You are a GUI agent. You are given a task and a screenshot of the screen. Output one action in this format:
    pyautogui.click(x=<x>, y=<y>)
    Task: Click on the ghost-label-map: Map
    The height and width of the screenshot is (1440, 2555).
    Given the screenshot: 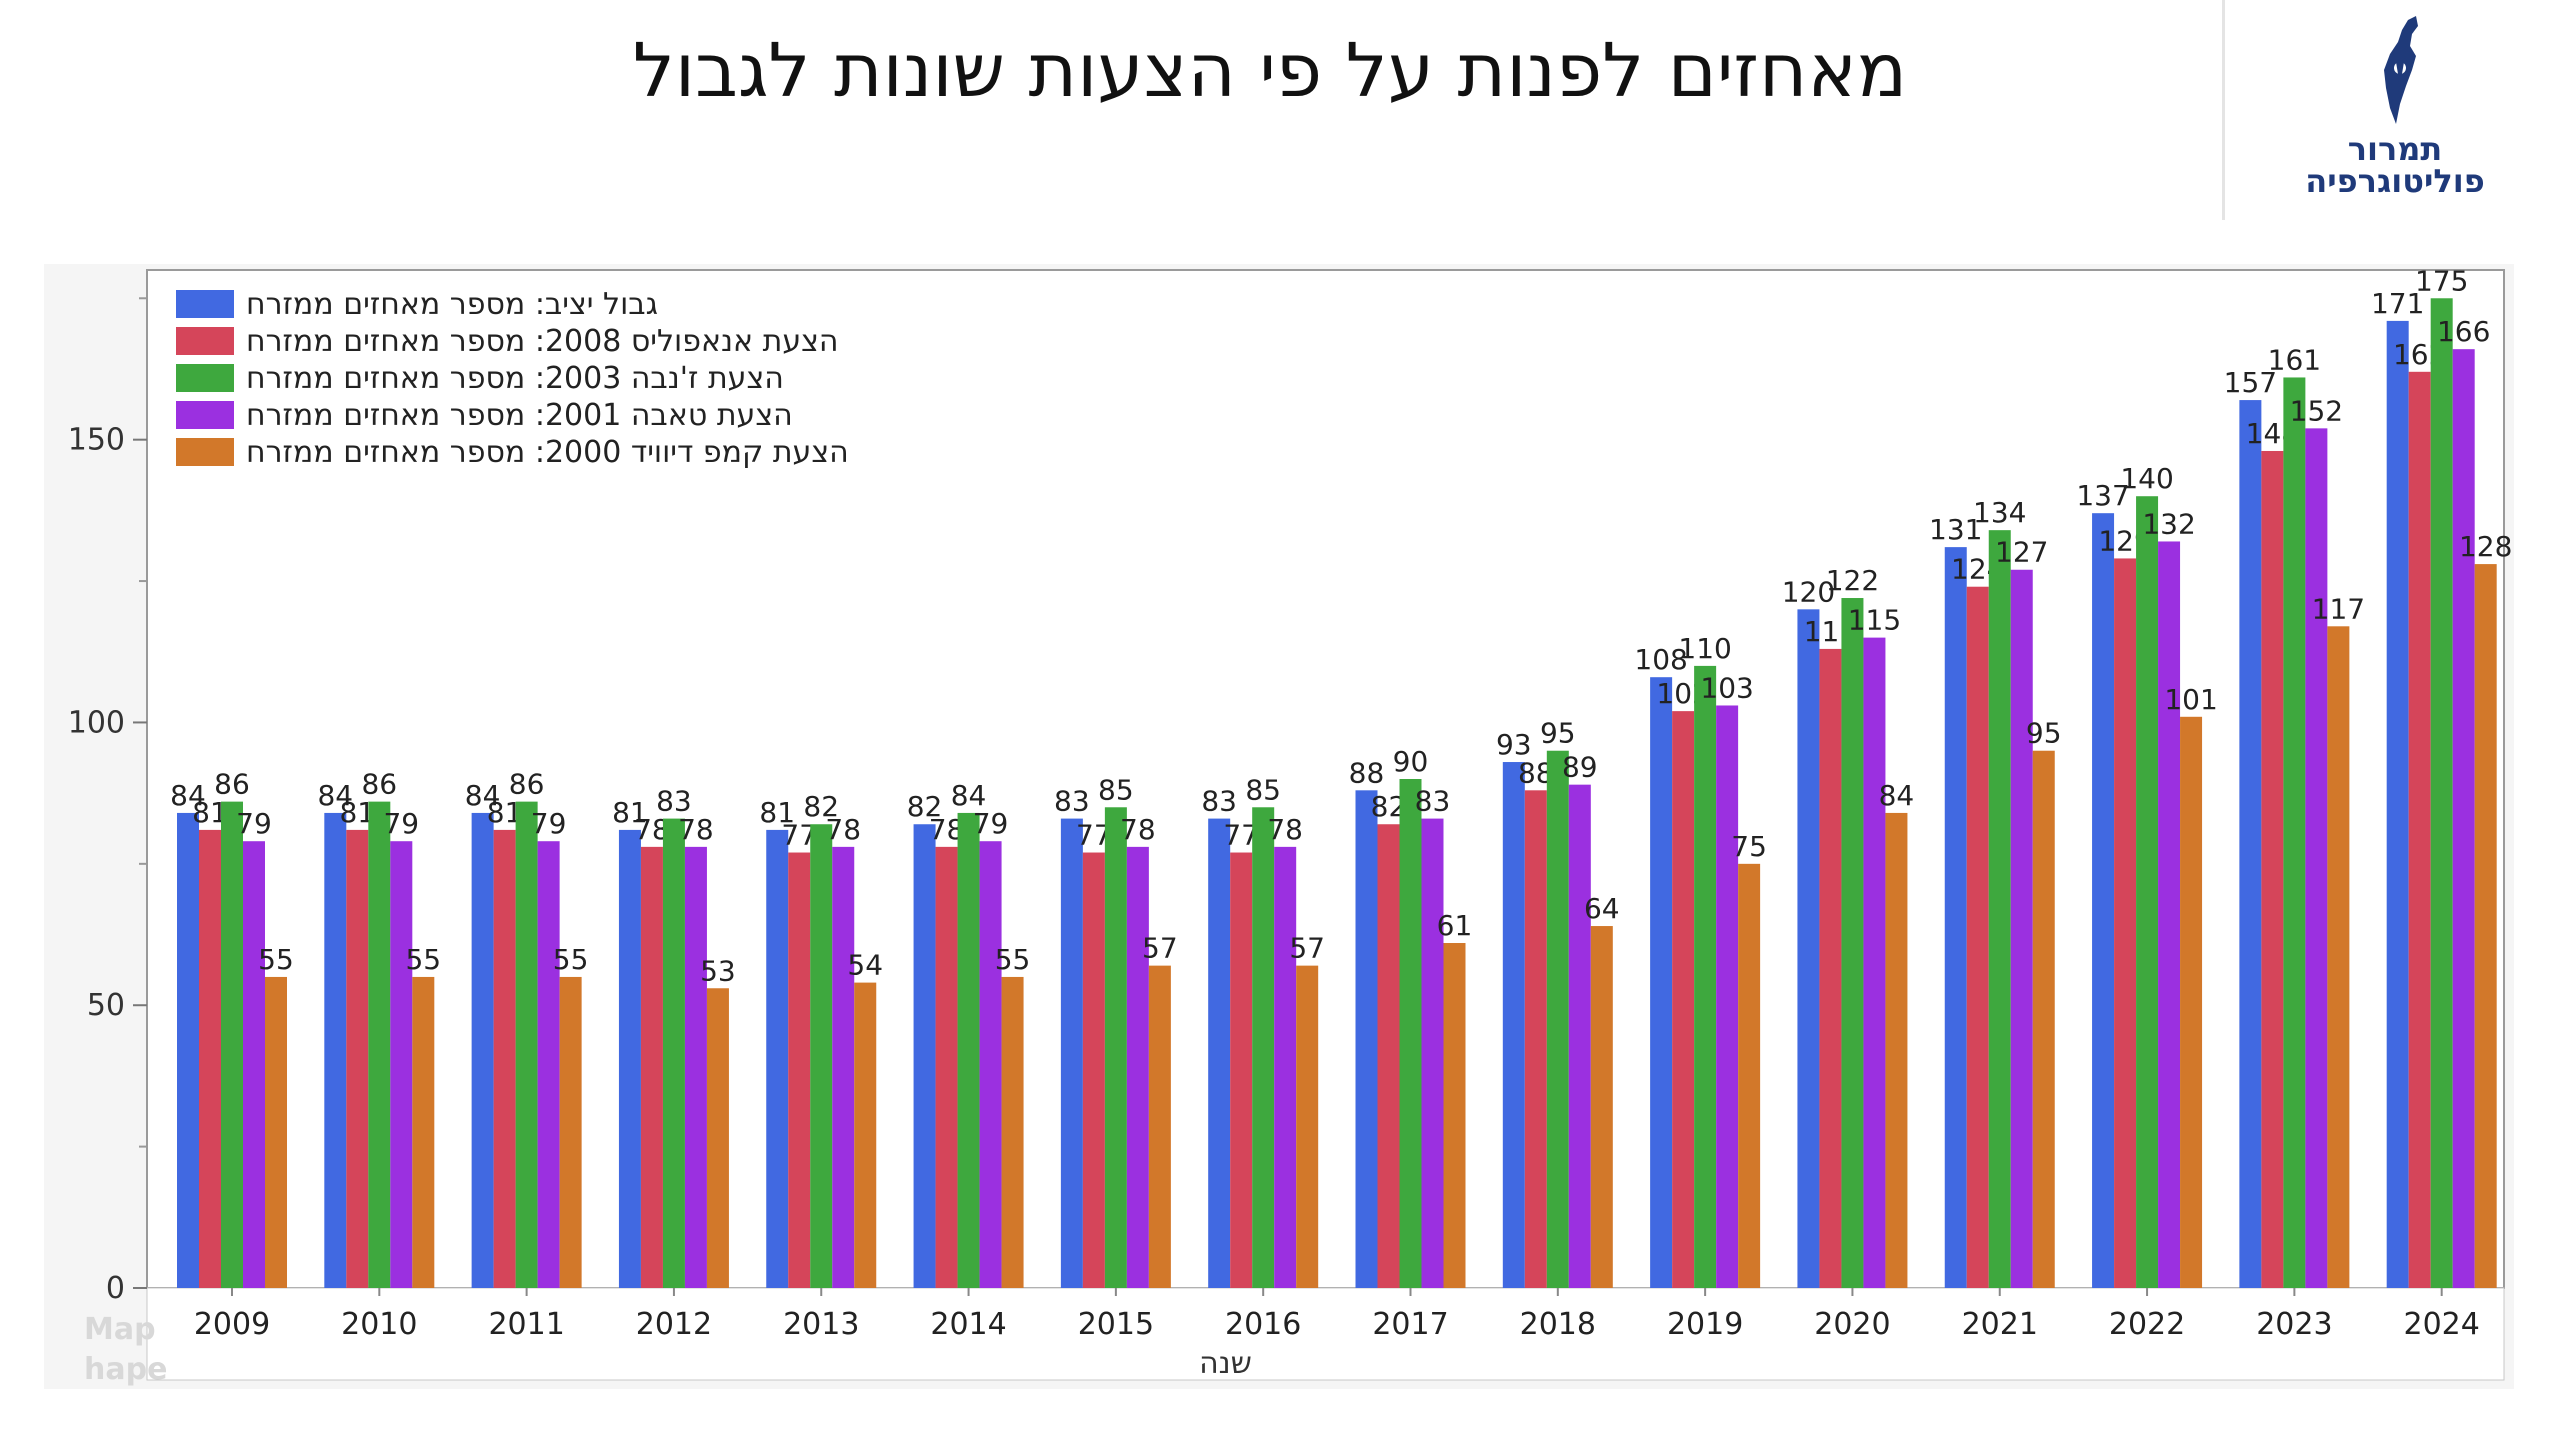 What is the action you would take?
    pyautogui.click(x=120, y=1329)
    